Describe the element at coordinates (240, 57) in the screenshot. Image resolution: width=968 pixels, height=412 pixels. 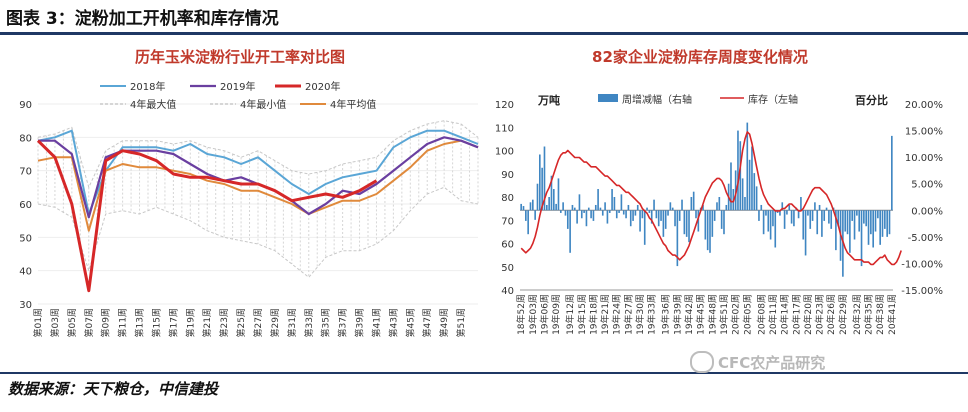
I see `left-chart-title: 历年玉米淀粉行业开工率对比图` at that location.